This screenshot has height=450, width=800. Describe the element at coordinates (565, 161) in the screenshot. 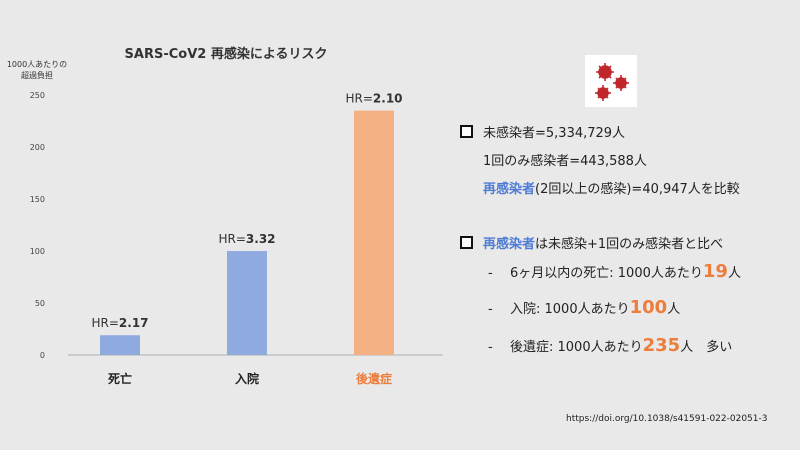

I see `info-line-single-infection: 1回のみ感染者=443,588人` at that location.